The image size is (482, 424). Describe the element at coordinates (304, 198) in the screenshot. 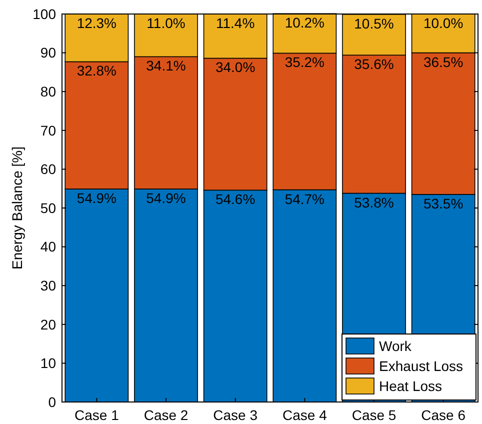

I see `data-label: 54.7%` at that location.